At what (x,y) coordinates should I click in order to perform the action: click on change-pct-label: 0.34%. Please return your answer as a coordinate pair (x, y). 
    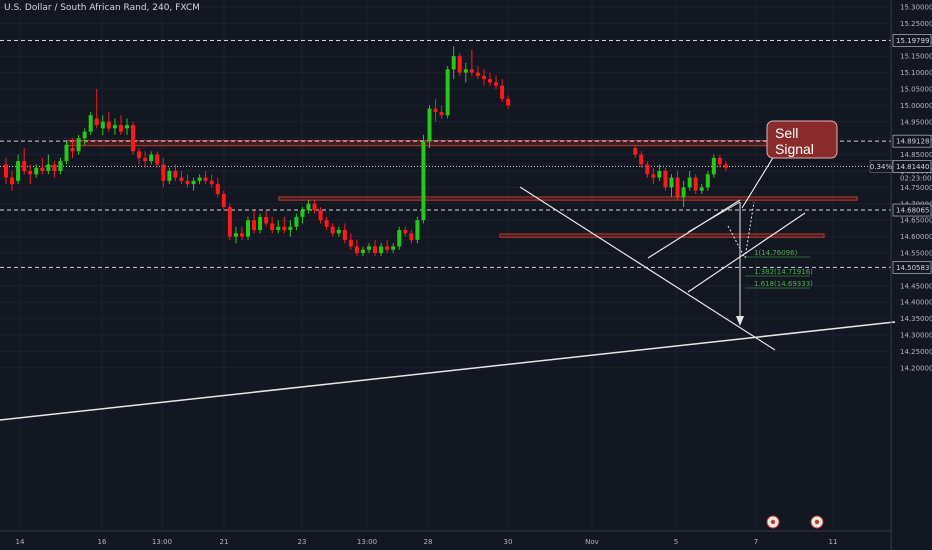
    Looking at the image, I should click on (881, 167).